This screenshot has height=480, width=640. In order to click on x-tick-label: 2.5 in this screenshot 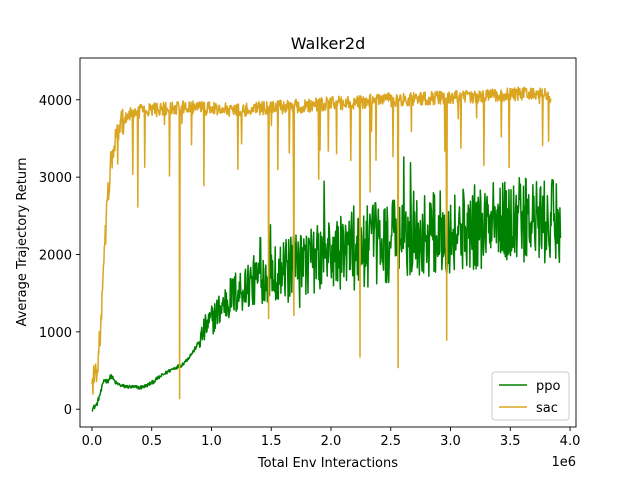, I will do `click(390, 441)`.